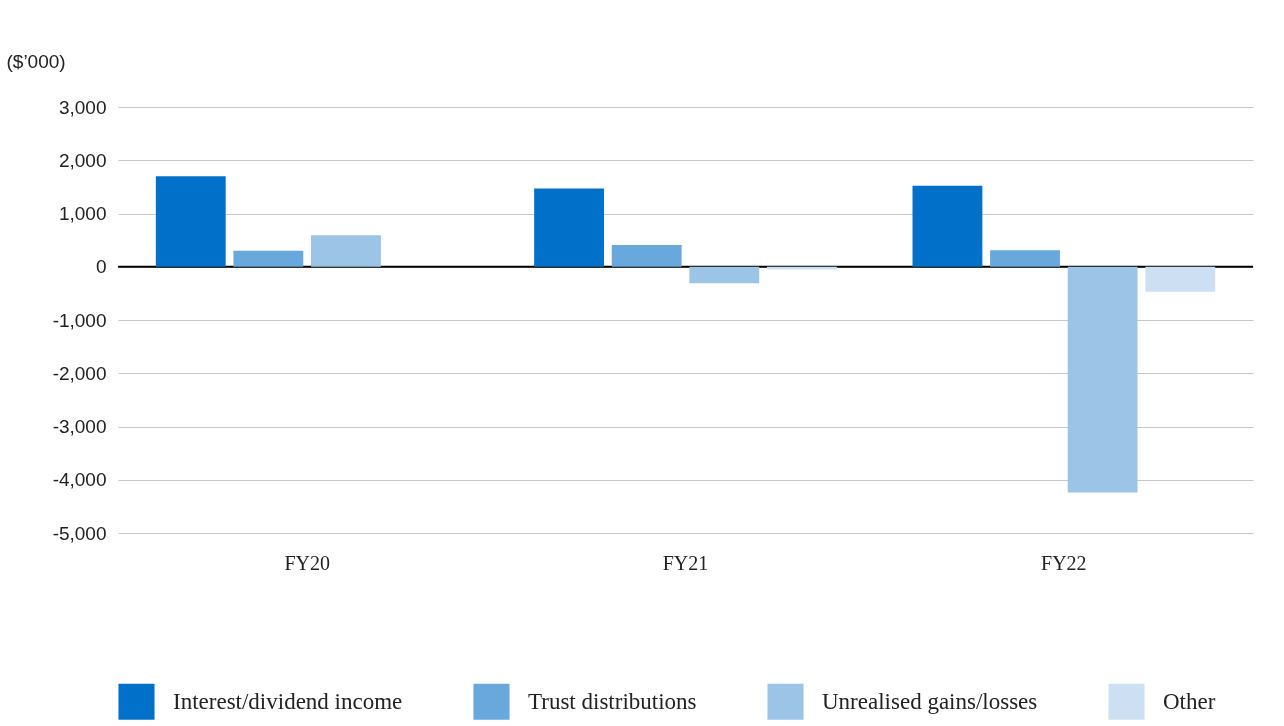  I want to click on y-tick-label: -5,000, so click(79, 533).